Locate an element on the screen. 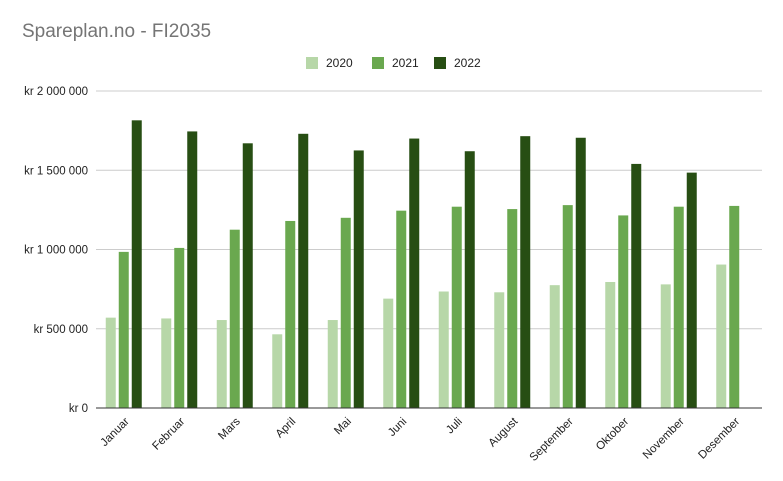 This screenshot has height=481, width=783. legend-swatch-2021 is located at coordinates (378, 63).